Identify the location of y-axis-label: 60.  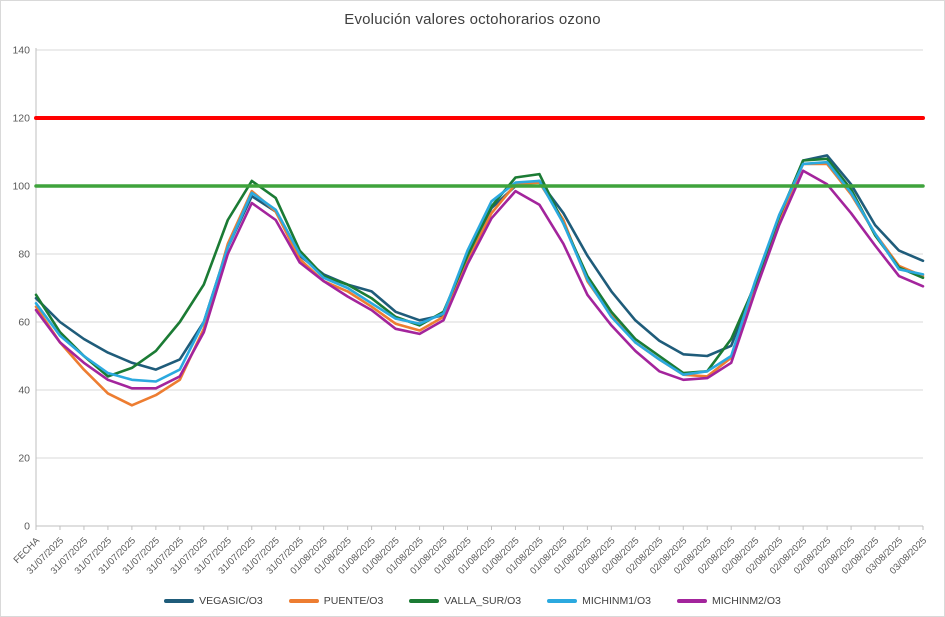
(24, 323).